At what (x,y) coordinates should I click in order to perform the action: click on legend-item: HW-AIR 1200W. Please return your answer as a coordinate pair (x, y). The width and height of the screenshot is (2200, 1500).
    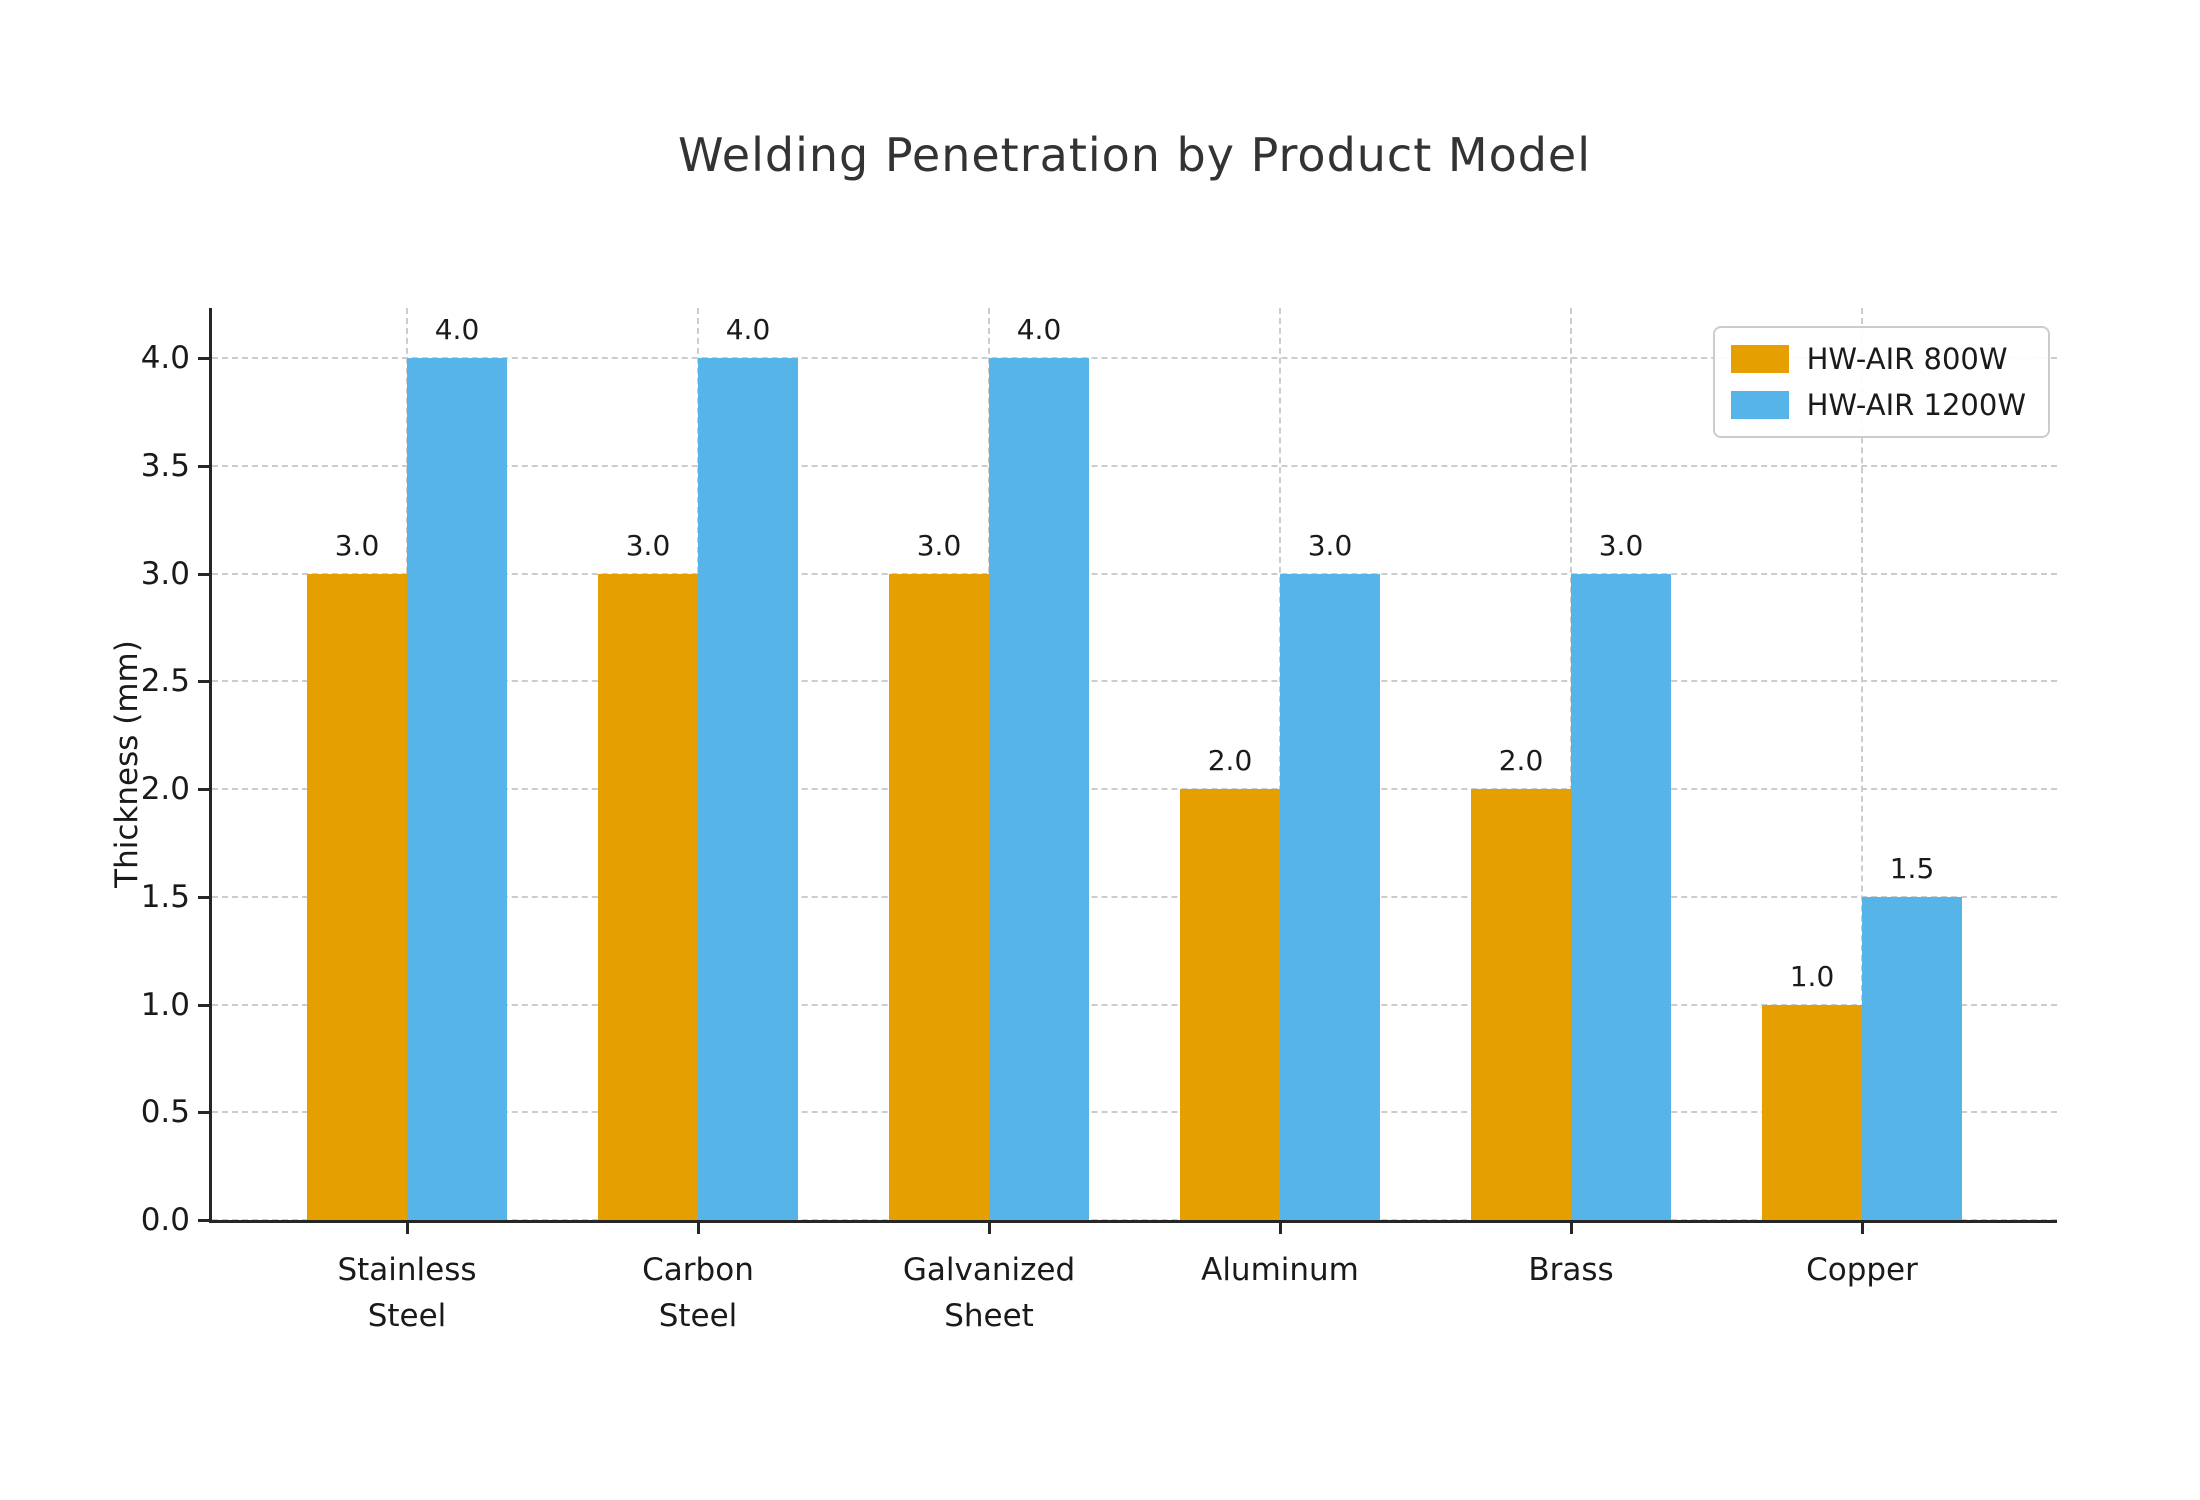
    Looking at the image, I should click on (1878, 405).